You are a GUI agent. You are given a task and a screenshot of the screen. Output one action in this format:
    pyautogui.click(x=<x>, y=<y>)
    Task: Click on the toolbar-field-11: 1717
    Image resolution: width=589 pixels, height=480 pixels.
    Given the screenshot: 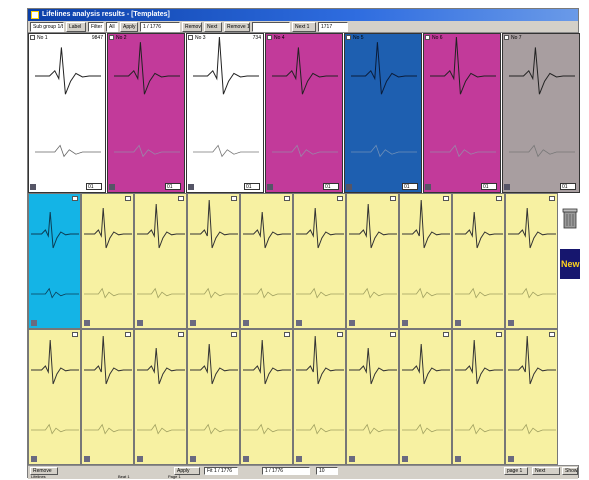 What is the action you would take?
    pyautogui.click(x=333, y=27)
    